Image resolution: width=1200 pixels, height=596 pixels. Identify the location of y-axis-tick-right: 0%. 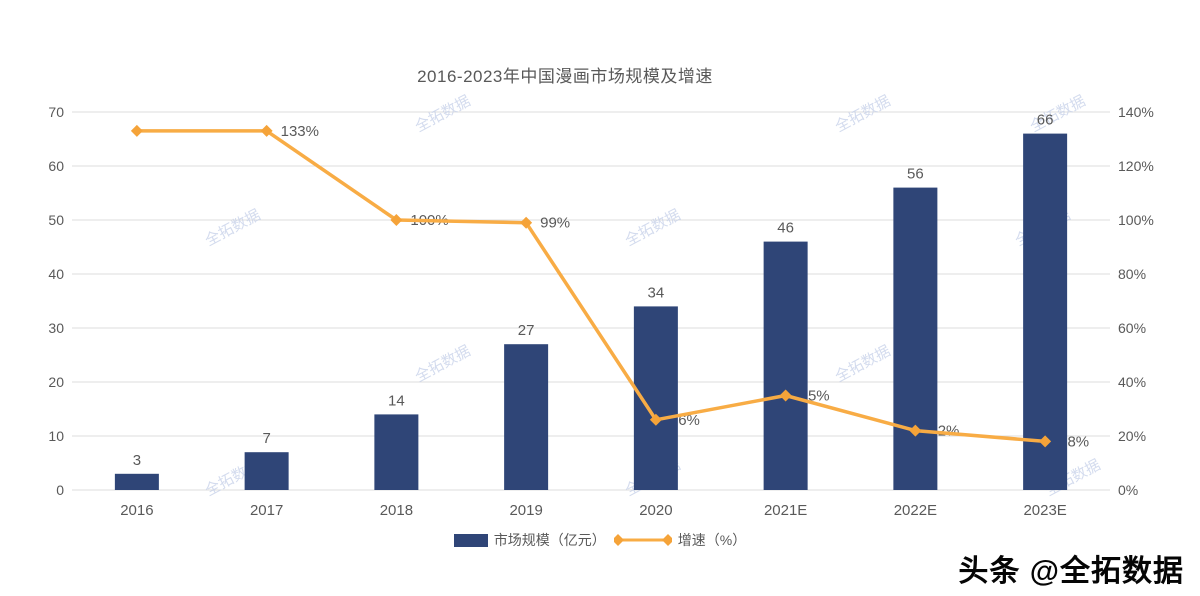
(1128, 490).